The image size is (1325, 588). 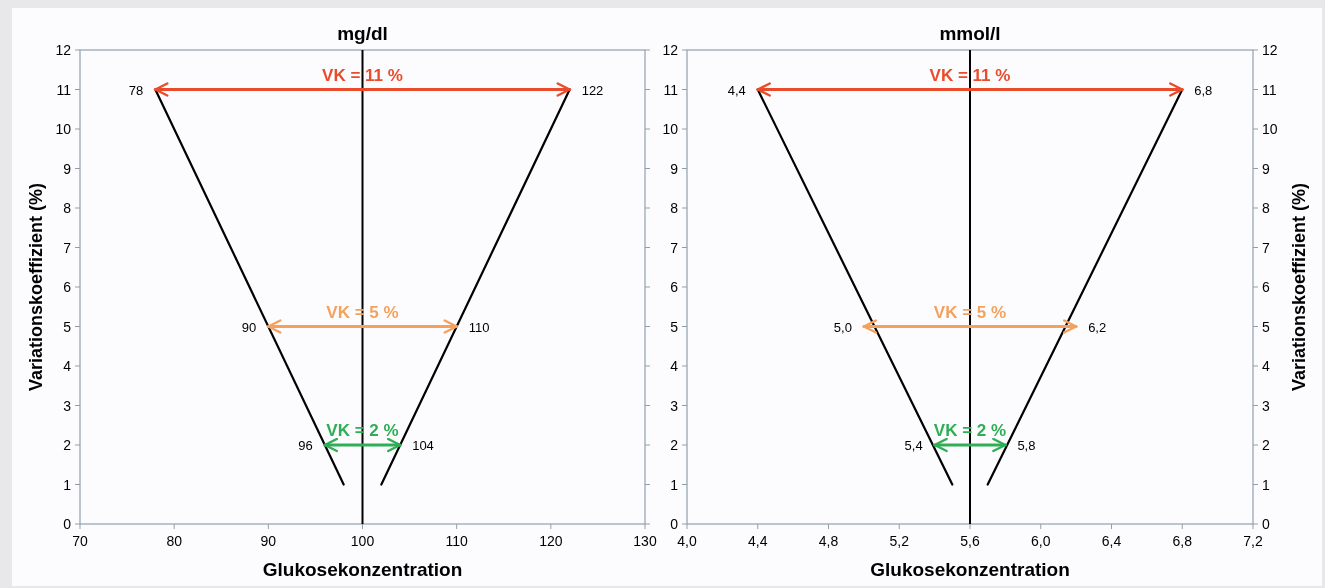 What do you see at coordinates (551, 541) in the screenshot?
I see `x-tick-label: 120` at bounding box center [551, 541].